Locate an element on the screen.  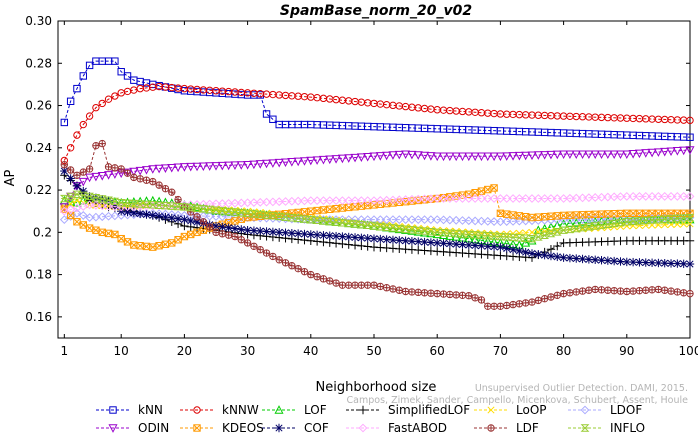
legend-label: LOF is located at coordinates (315, 410).